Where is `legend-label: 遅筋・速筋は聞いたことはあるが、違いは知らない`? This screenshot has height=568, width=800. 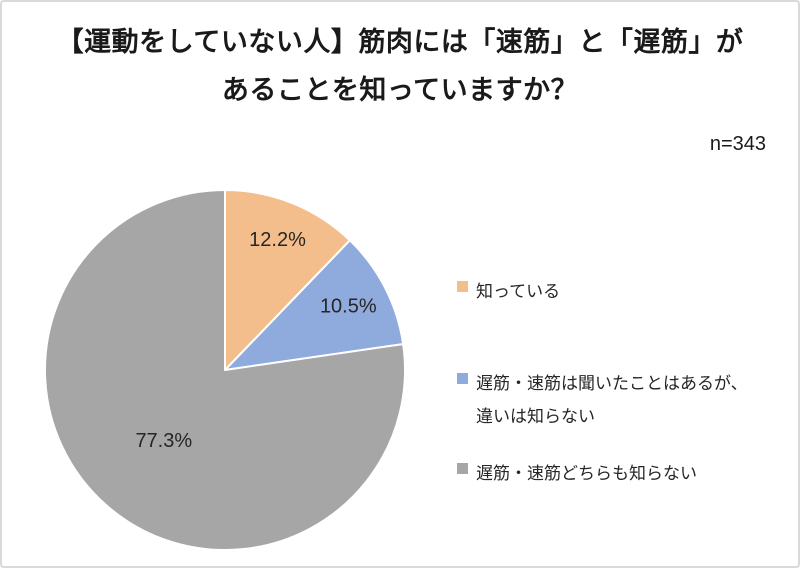
legend-label: 遅筋・速筋は聞いたことはあるが、違いは知らない is located at coordinates (612, 400).